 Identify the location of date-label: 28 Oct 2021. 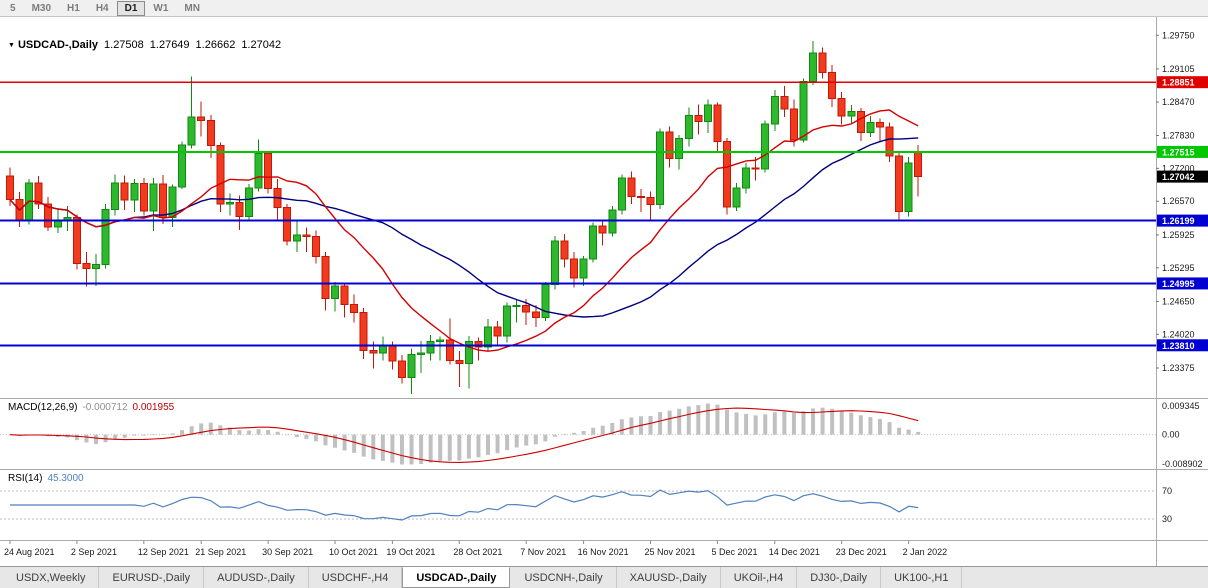
(477, 552).